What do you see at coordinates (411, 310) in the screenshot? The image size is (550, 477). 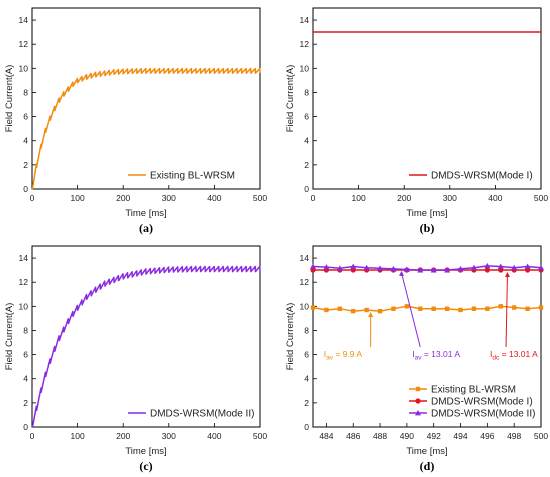 I see `annotation-arrow` at bounding box center [411, 310].